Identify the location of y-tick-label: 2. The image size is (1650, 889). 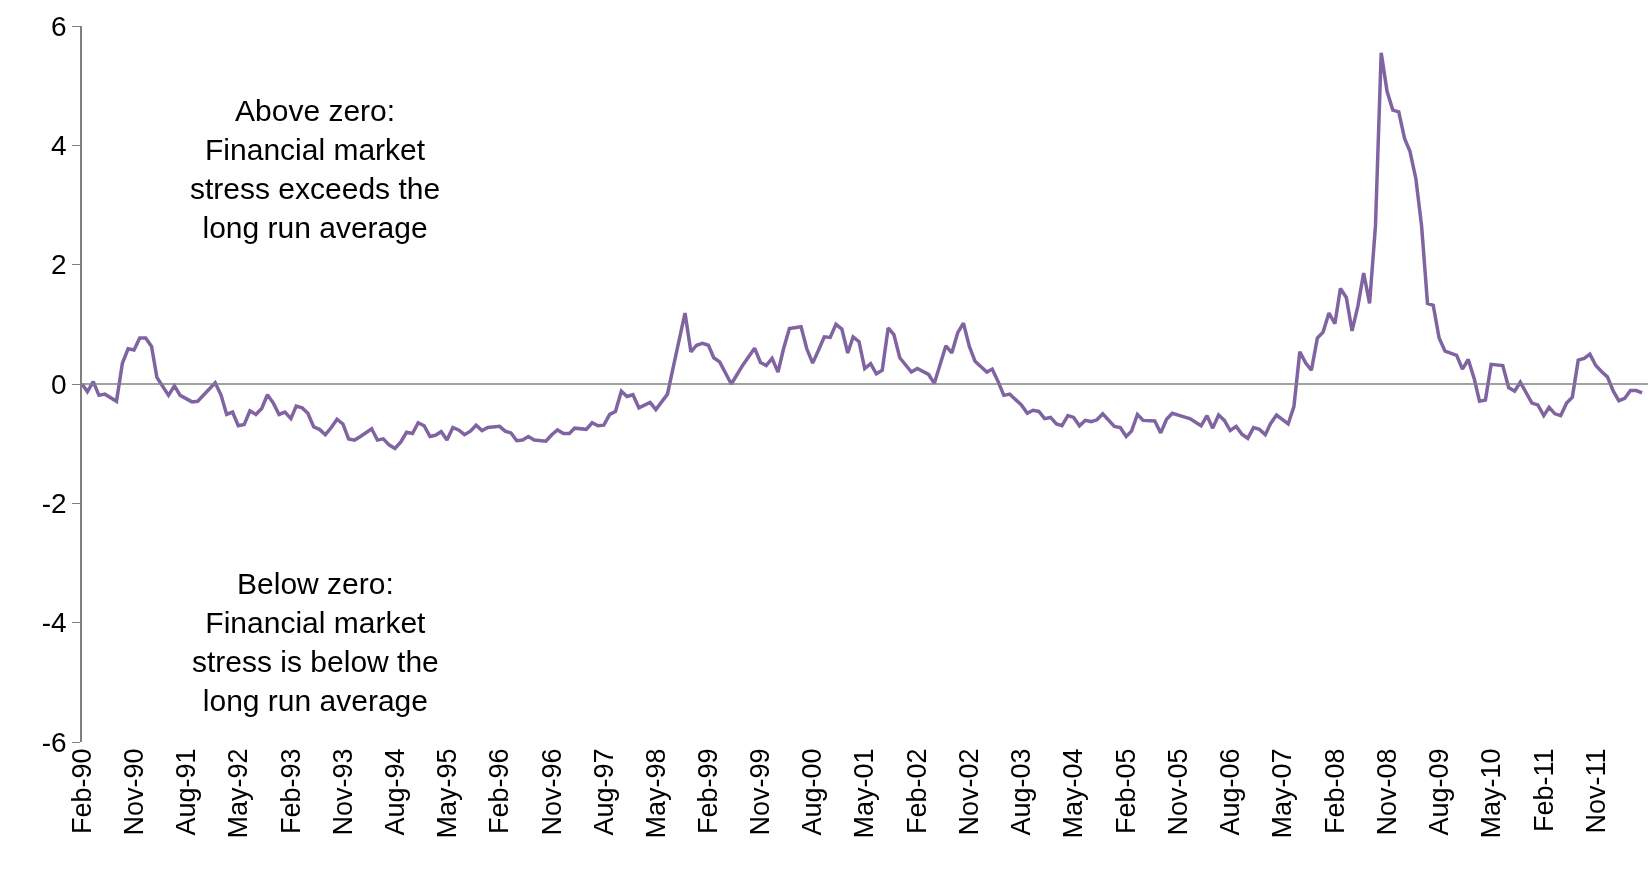
(59, 265).